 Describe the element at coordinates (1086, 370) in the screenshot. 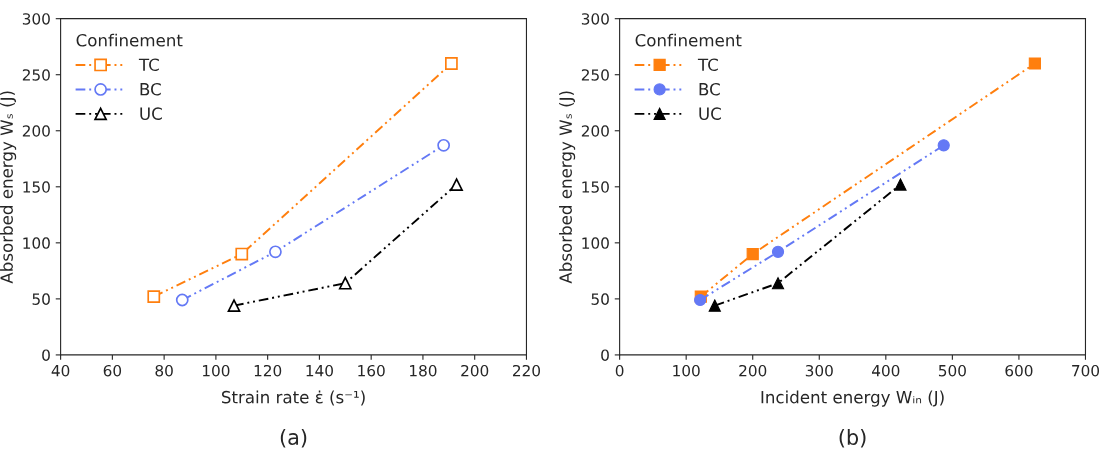

I see `x-tick-label: 700` at that location.